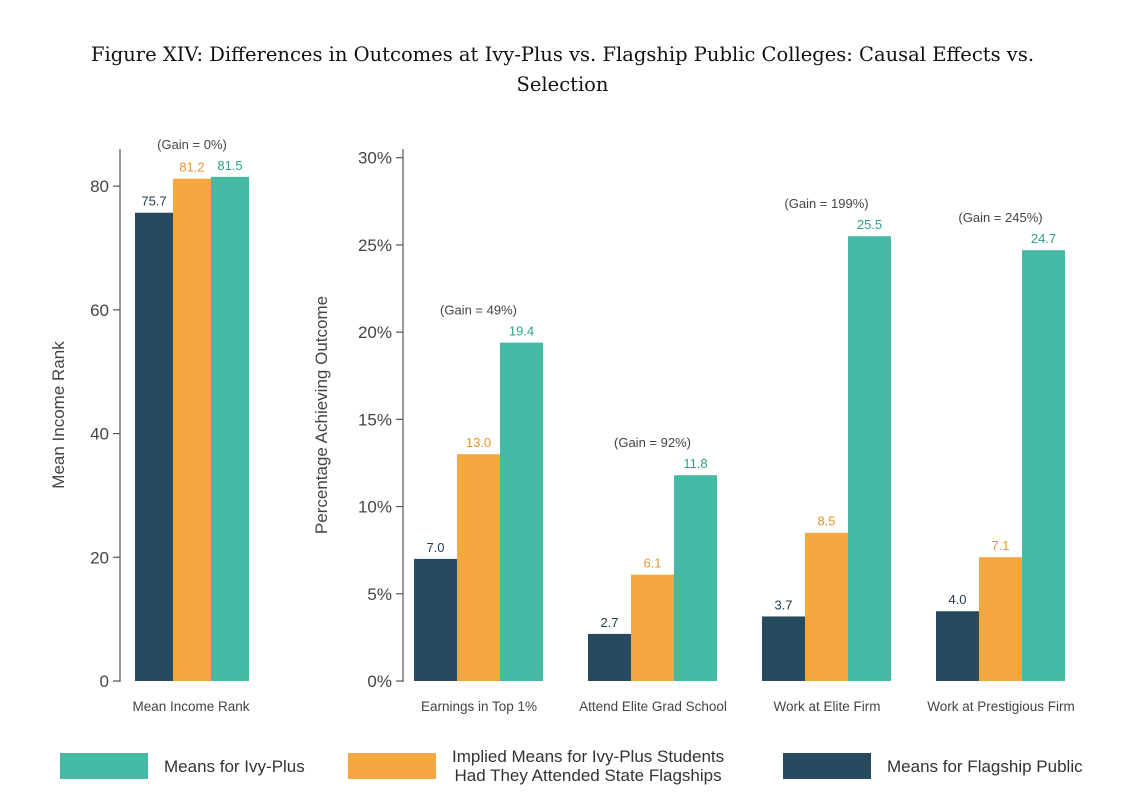  What do you see at coordinates (783, 604) in the screenshot?
I see `data-label-flagship: 3.7` at bounding box center [783, 604].